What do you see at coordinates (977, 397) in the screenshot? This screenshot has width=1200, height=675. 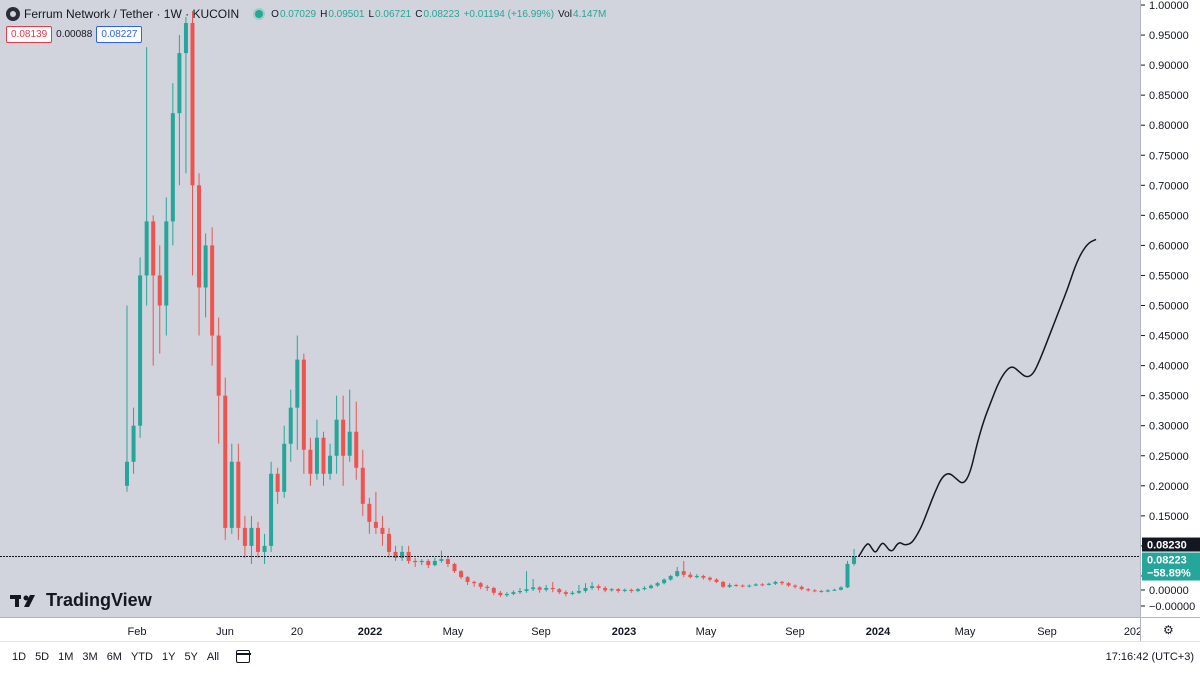 I see `projection-curve` at bounding box center [977, 397].